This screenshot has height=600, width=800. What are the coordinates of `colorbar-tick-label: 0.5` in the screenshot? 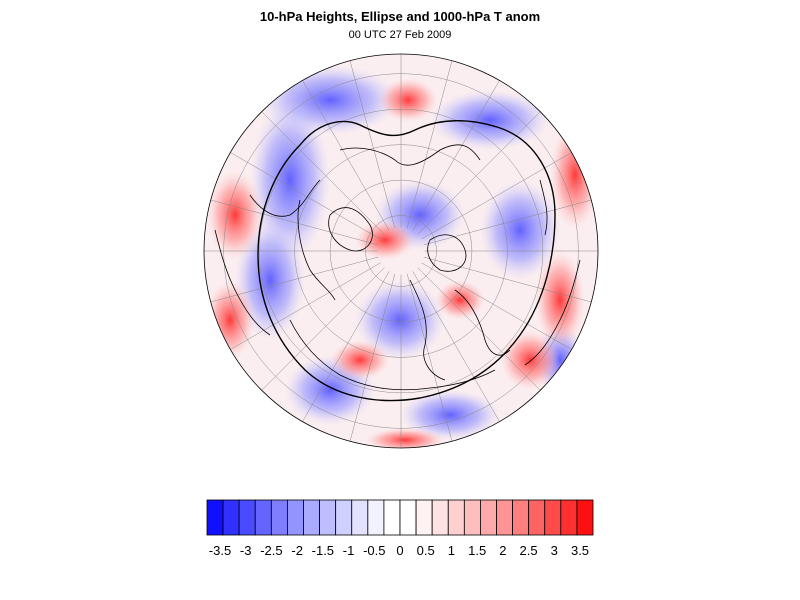 It's located at (425, 550).